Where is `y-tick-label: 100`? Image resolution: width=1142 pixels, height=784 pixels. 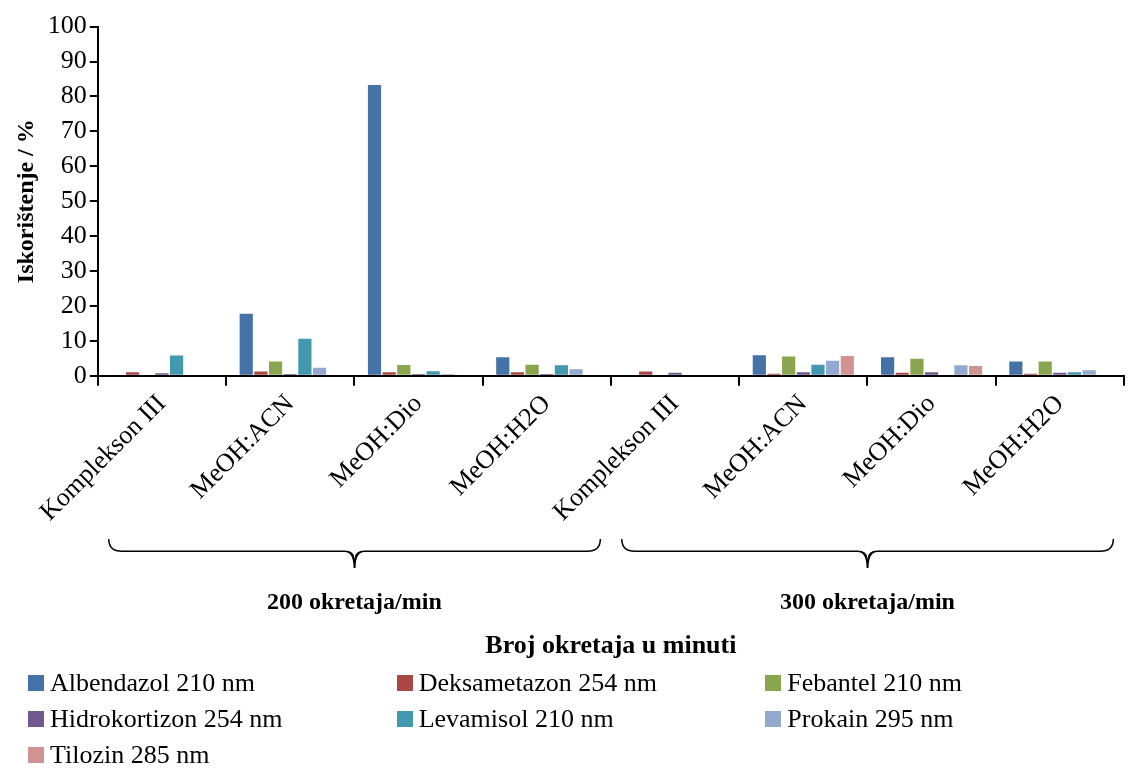 y-tick-label: 100 is located at coordinates (67, 25).